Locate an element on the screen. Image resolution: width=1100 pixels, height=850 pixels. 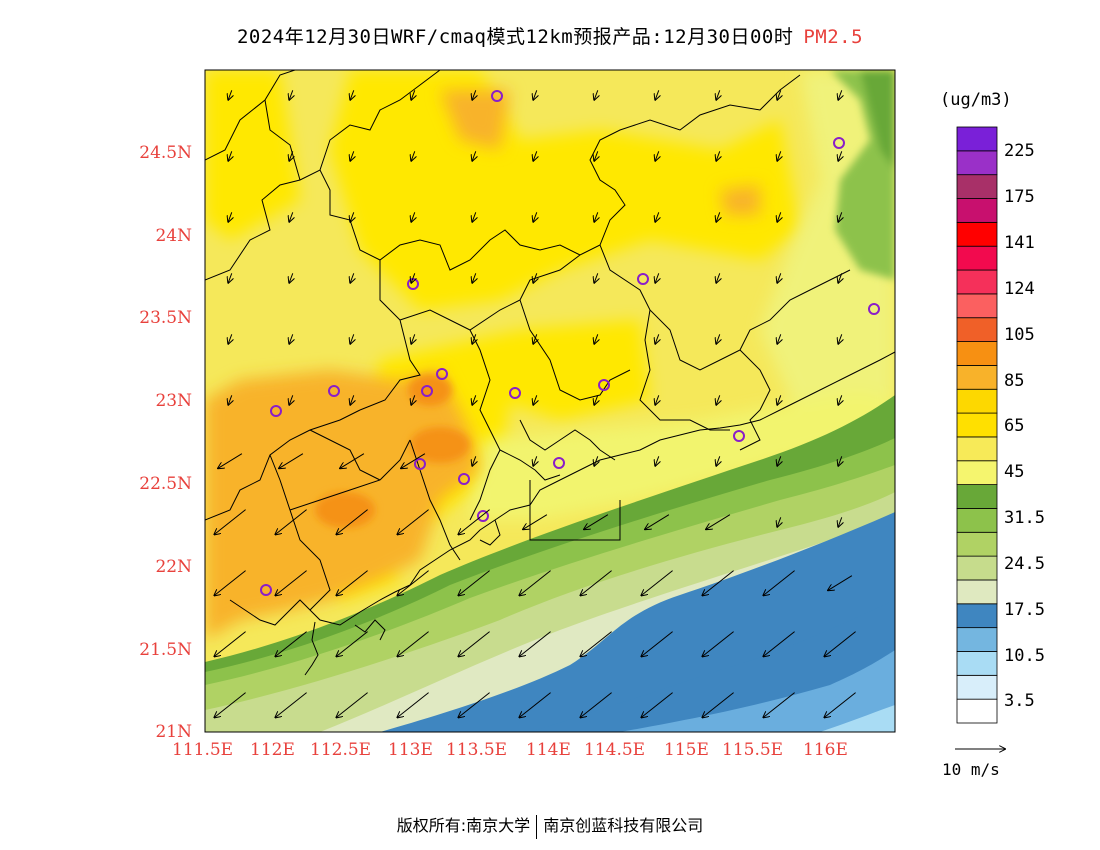
colorbar-label: 3.5 is located at coordinates (1019, 701).